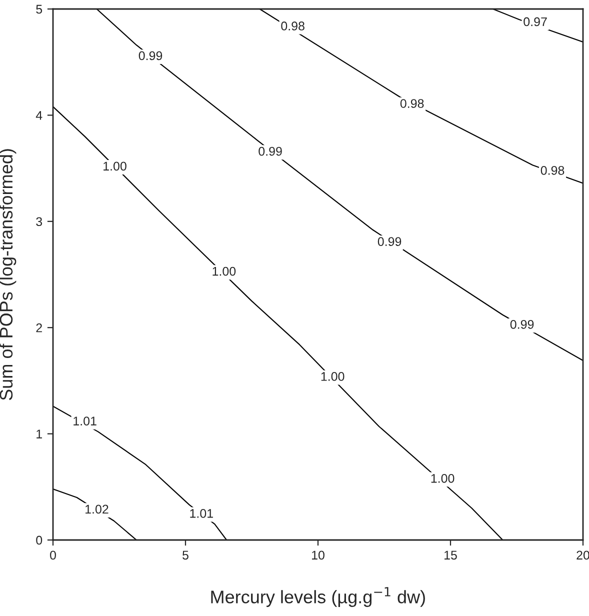 The height and width of the screenshot is (616, 589). I want to click on y-tick-label: 4, so click(39, 115).